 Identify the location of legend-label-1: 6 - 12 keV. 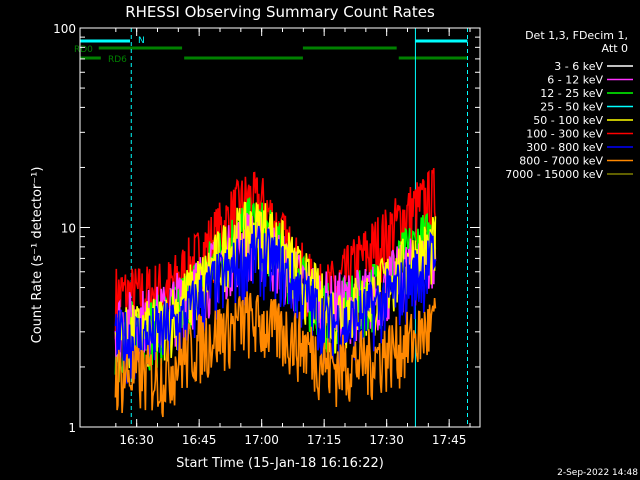
(575, 80).